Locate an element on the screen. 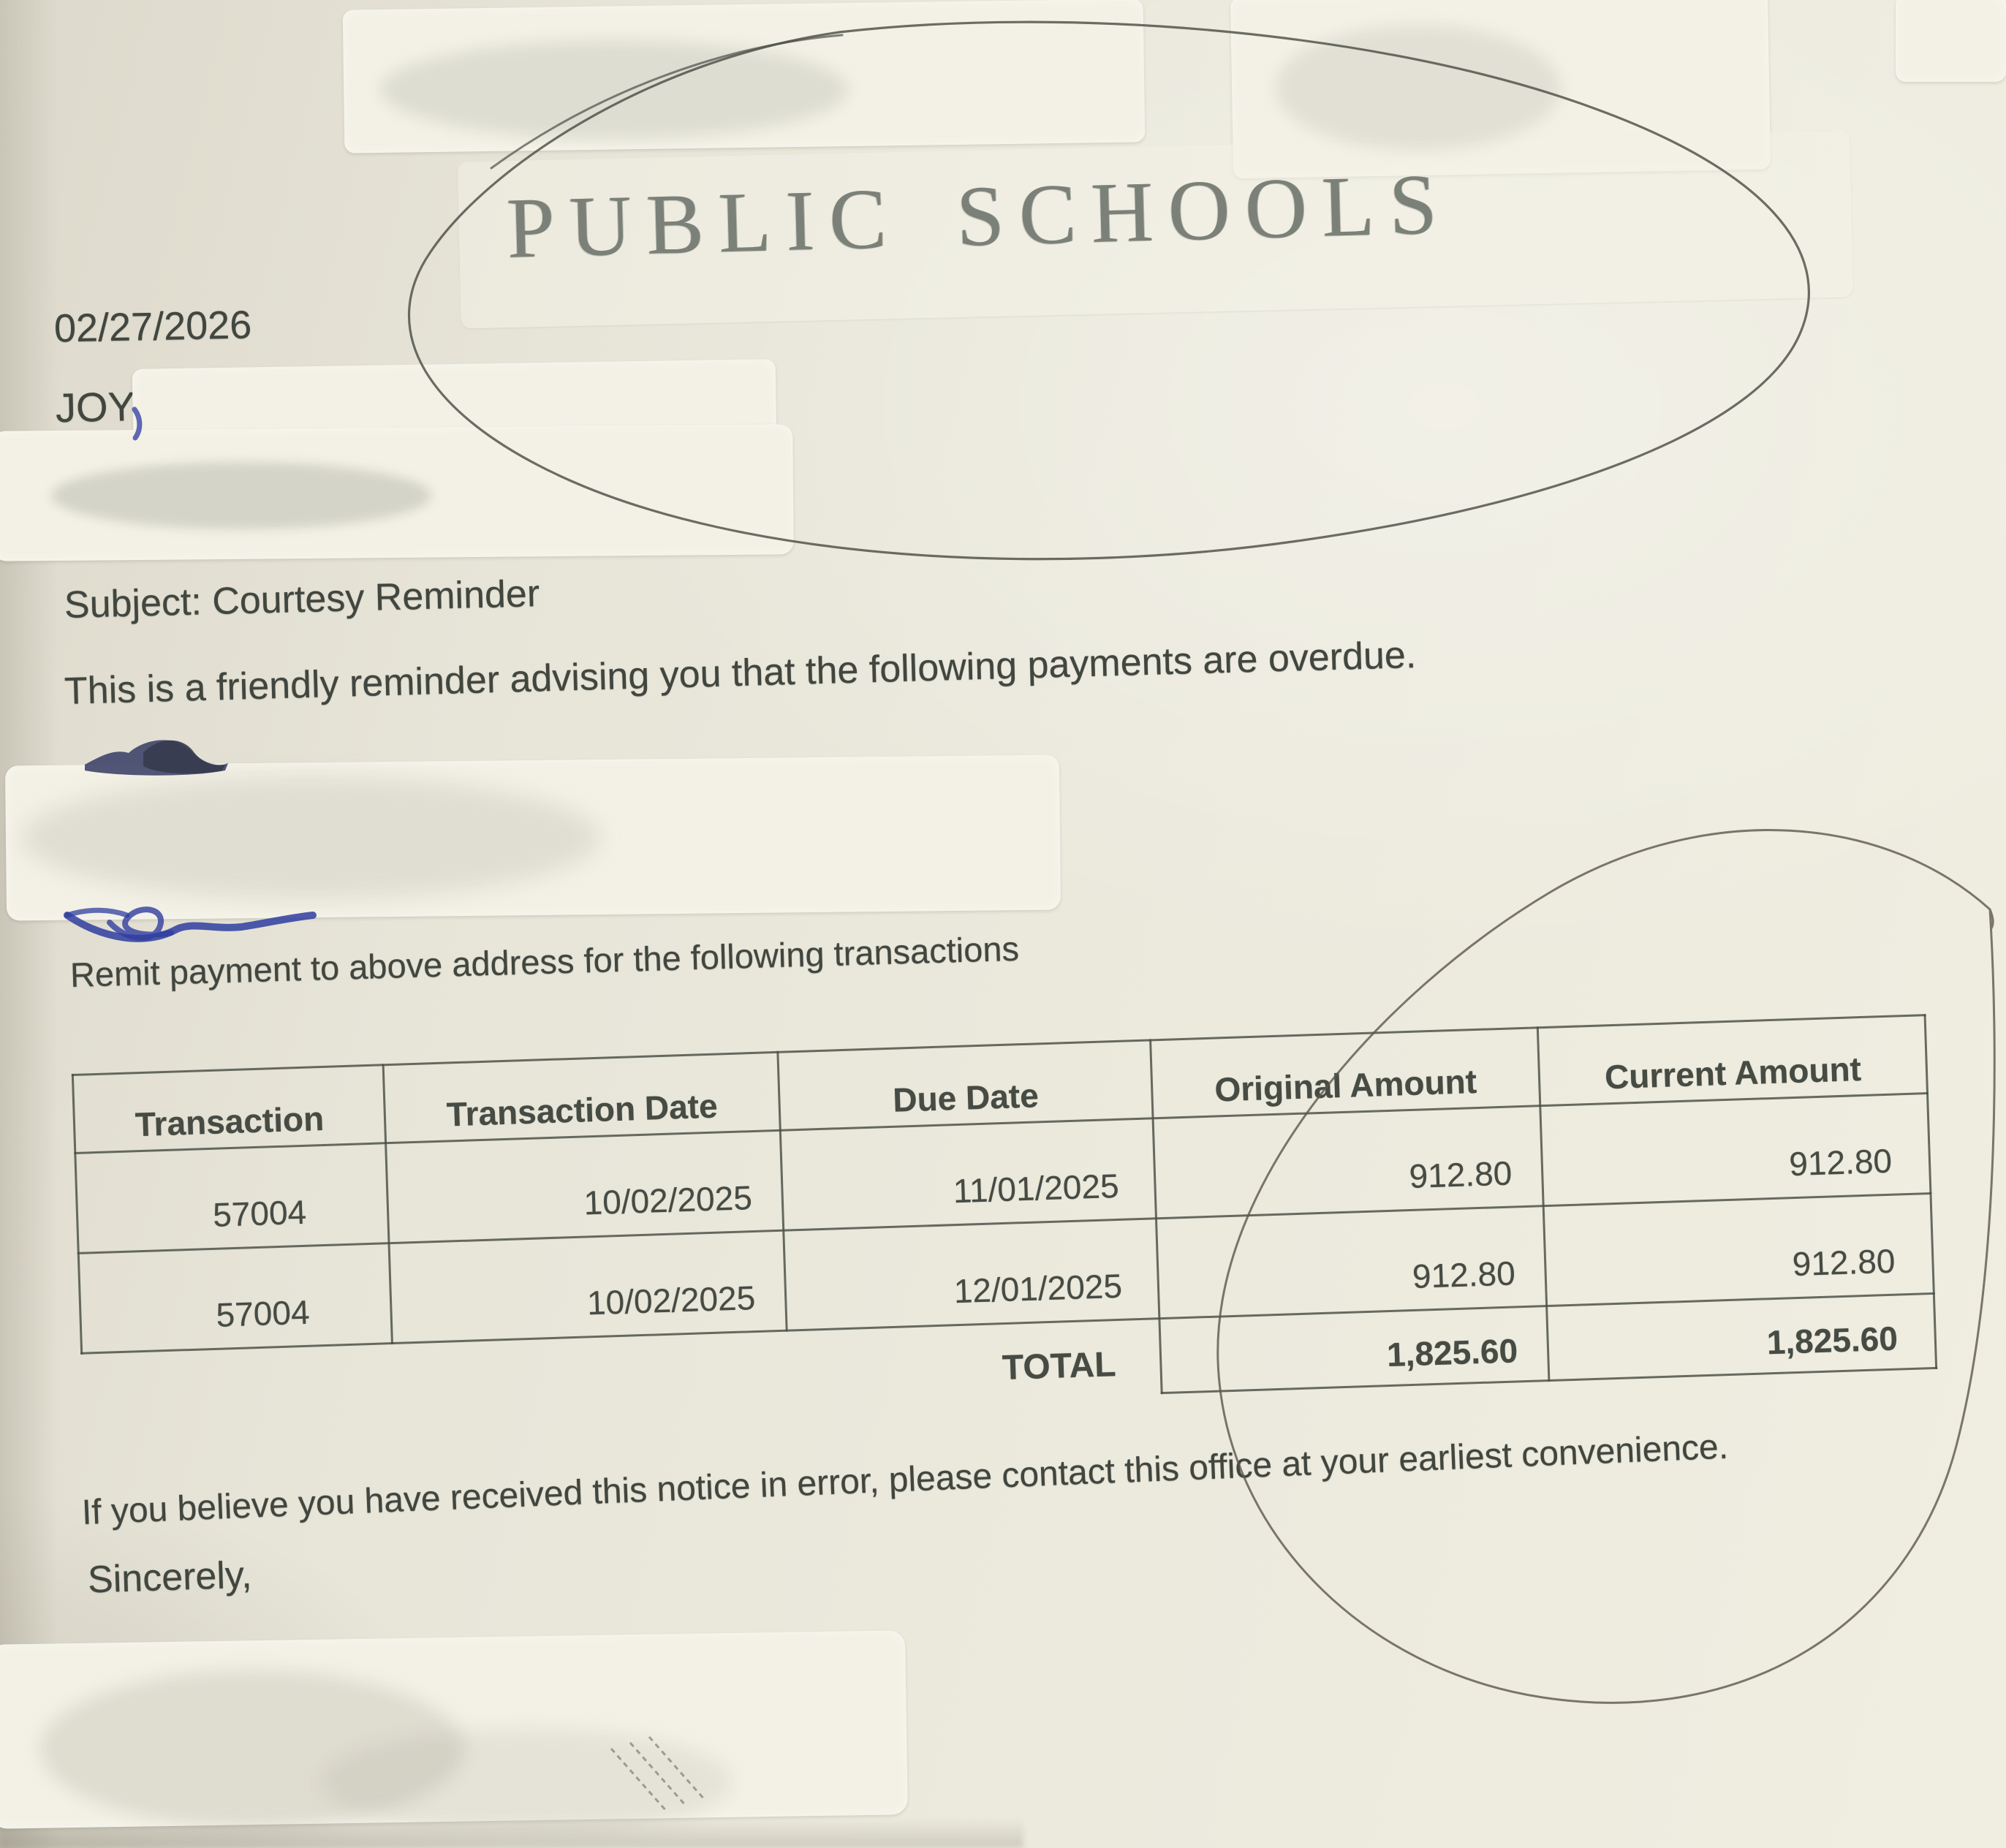 Image resolution: width=2006 pixels, height=1848 pixels. col-header-transaction-date: Transaction Date is located at coordinates (582, 1097).